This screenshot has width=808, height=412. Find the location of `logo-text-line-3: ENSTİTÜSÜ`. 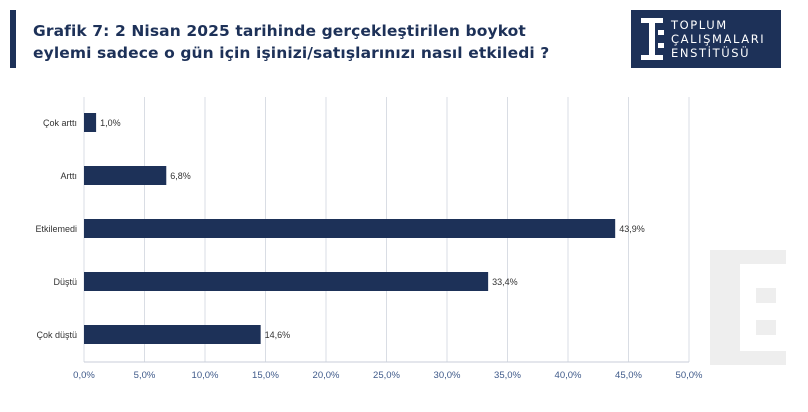

logo-text-line-3: ENSTİTÜSÜ is located at coordinates (711, 53).